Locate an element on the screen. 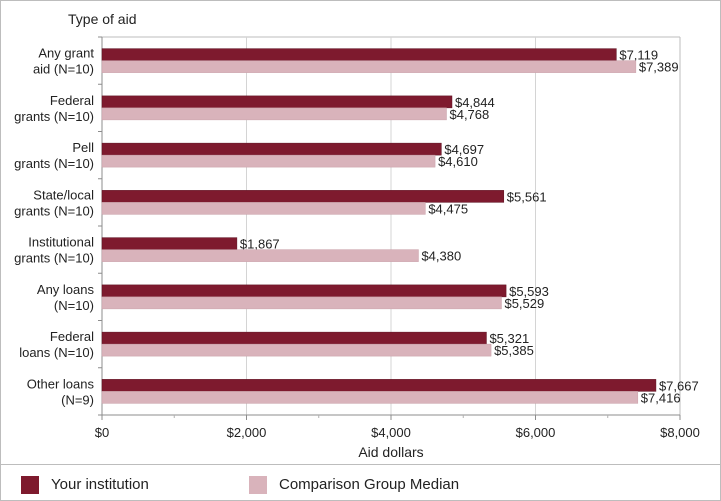 This screenshot has height=501, width=721. category-label-1-1: grants (N=10) is located at coordinates (54, 116).